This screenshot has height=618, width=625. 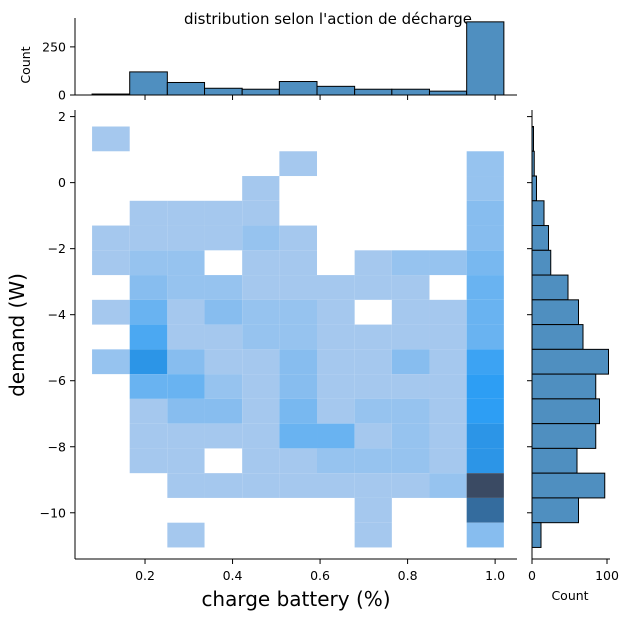 What do you see at coordinates (62, 95) in the screenshot?
I see `top-y-tick-label: 0` at bounding box center [62, 95].